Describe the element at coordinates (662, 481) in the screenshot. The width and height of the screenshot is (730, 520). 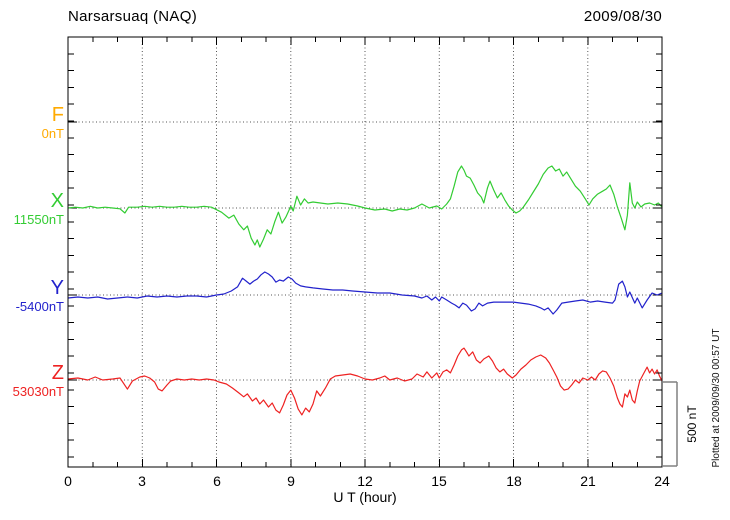
I see `hour-tick-label-24: 24` at that location.